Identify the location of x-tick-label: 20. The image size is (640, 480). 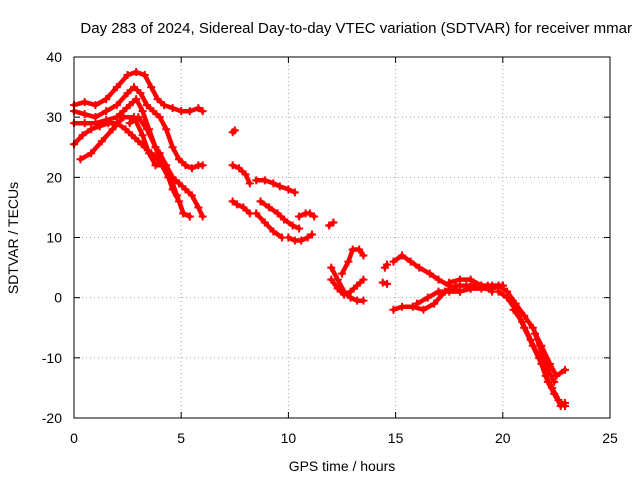
(503, 438).